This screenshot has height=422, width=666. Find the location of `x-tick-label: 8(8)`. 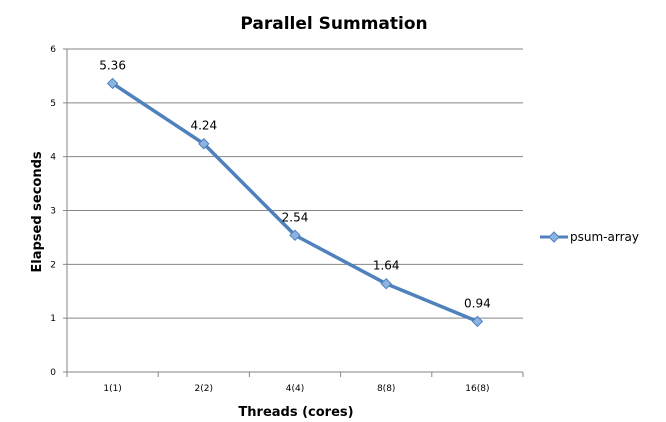

x-tick-label: 8(8) is located at coordinates (386, 389).